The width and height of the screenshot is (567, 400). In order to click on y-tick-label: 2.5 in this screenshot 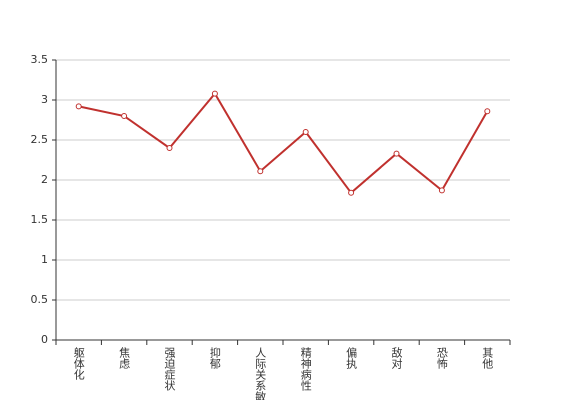, I will do `click(40, 139)`.